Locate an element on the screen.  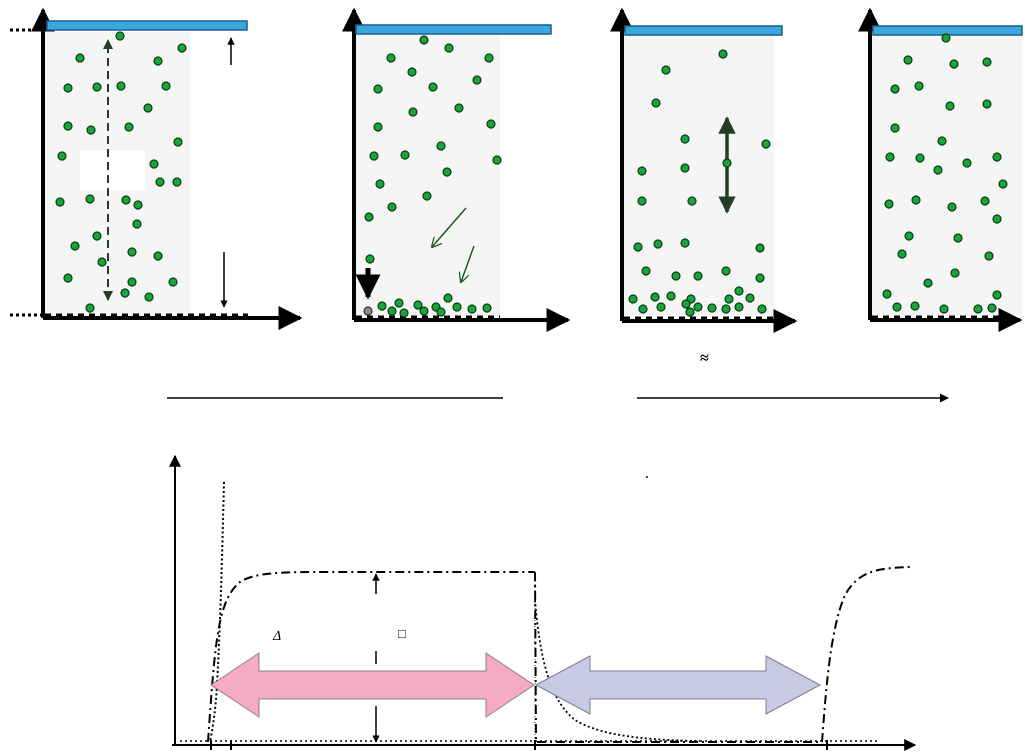
cell-4-top-electrode is located at coordinates (947, 30).